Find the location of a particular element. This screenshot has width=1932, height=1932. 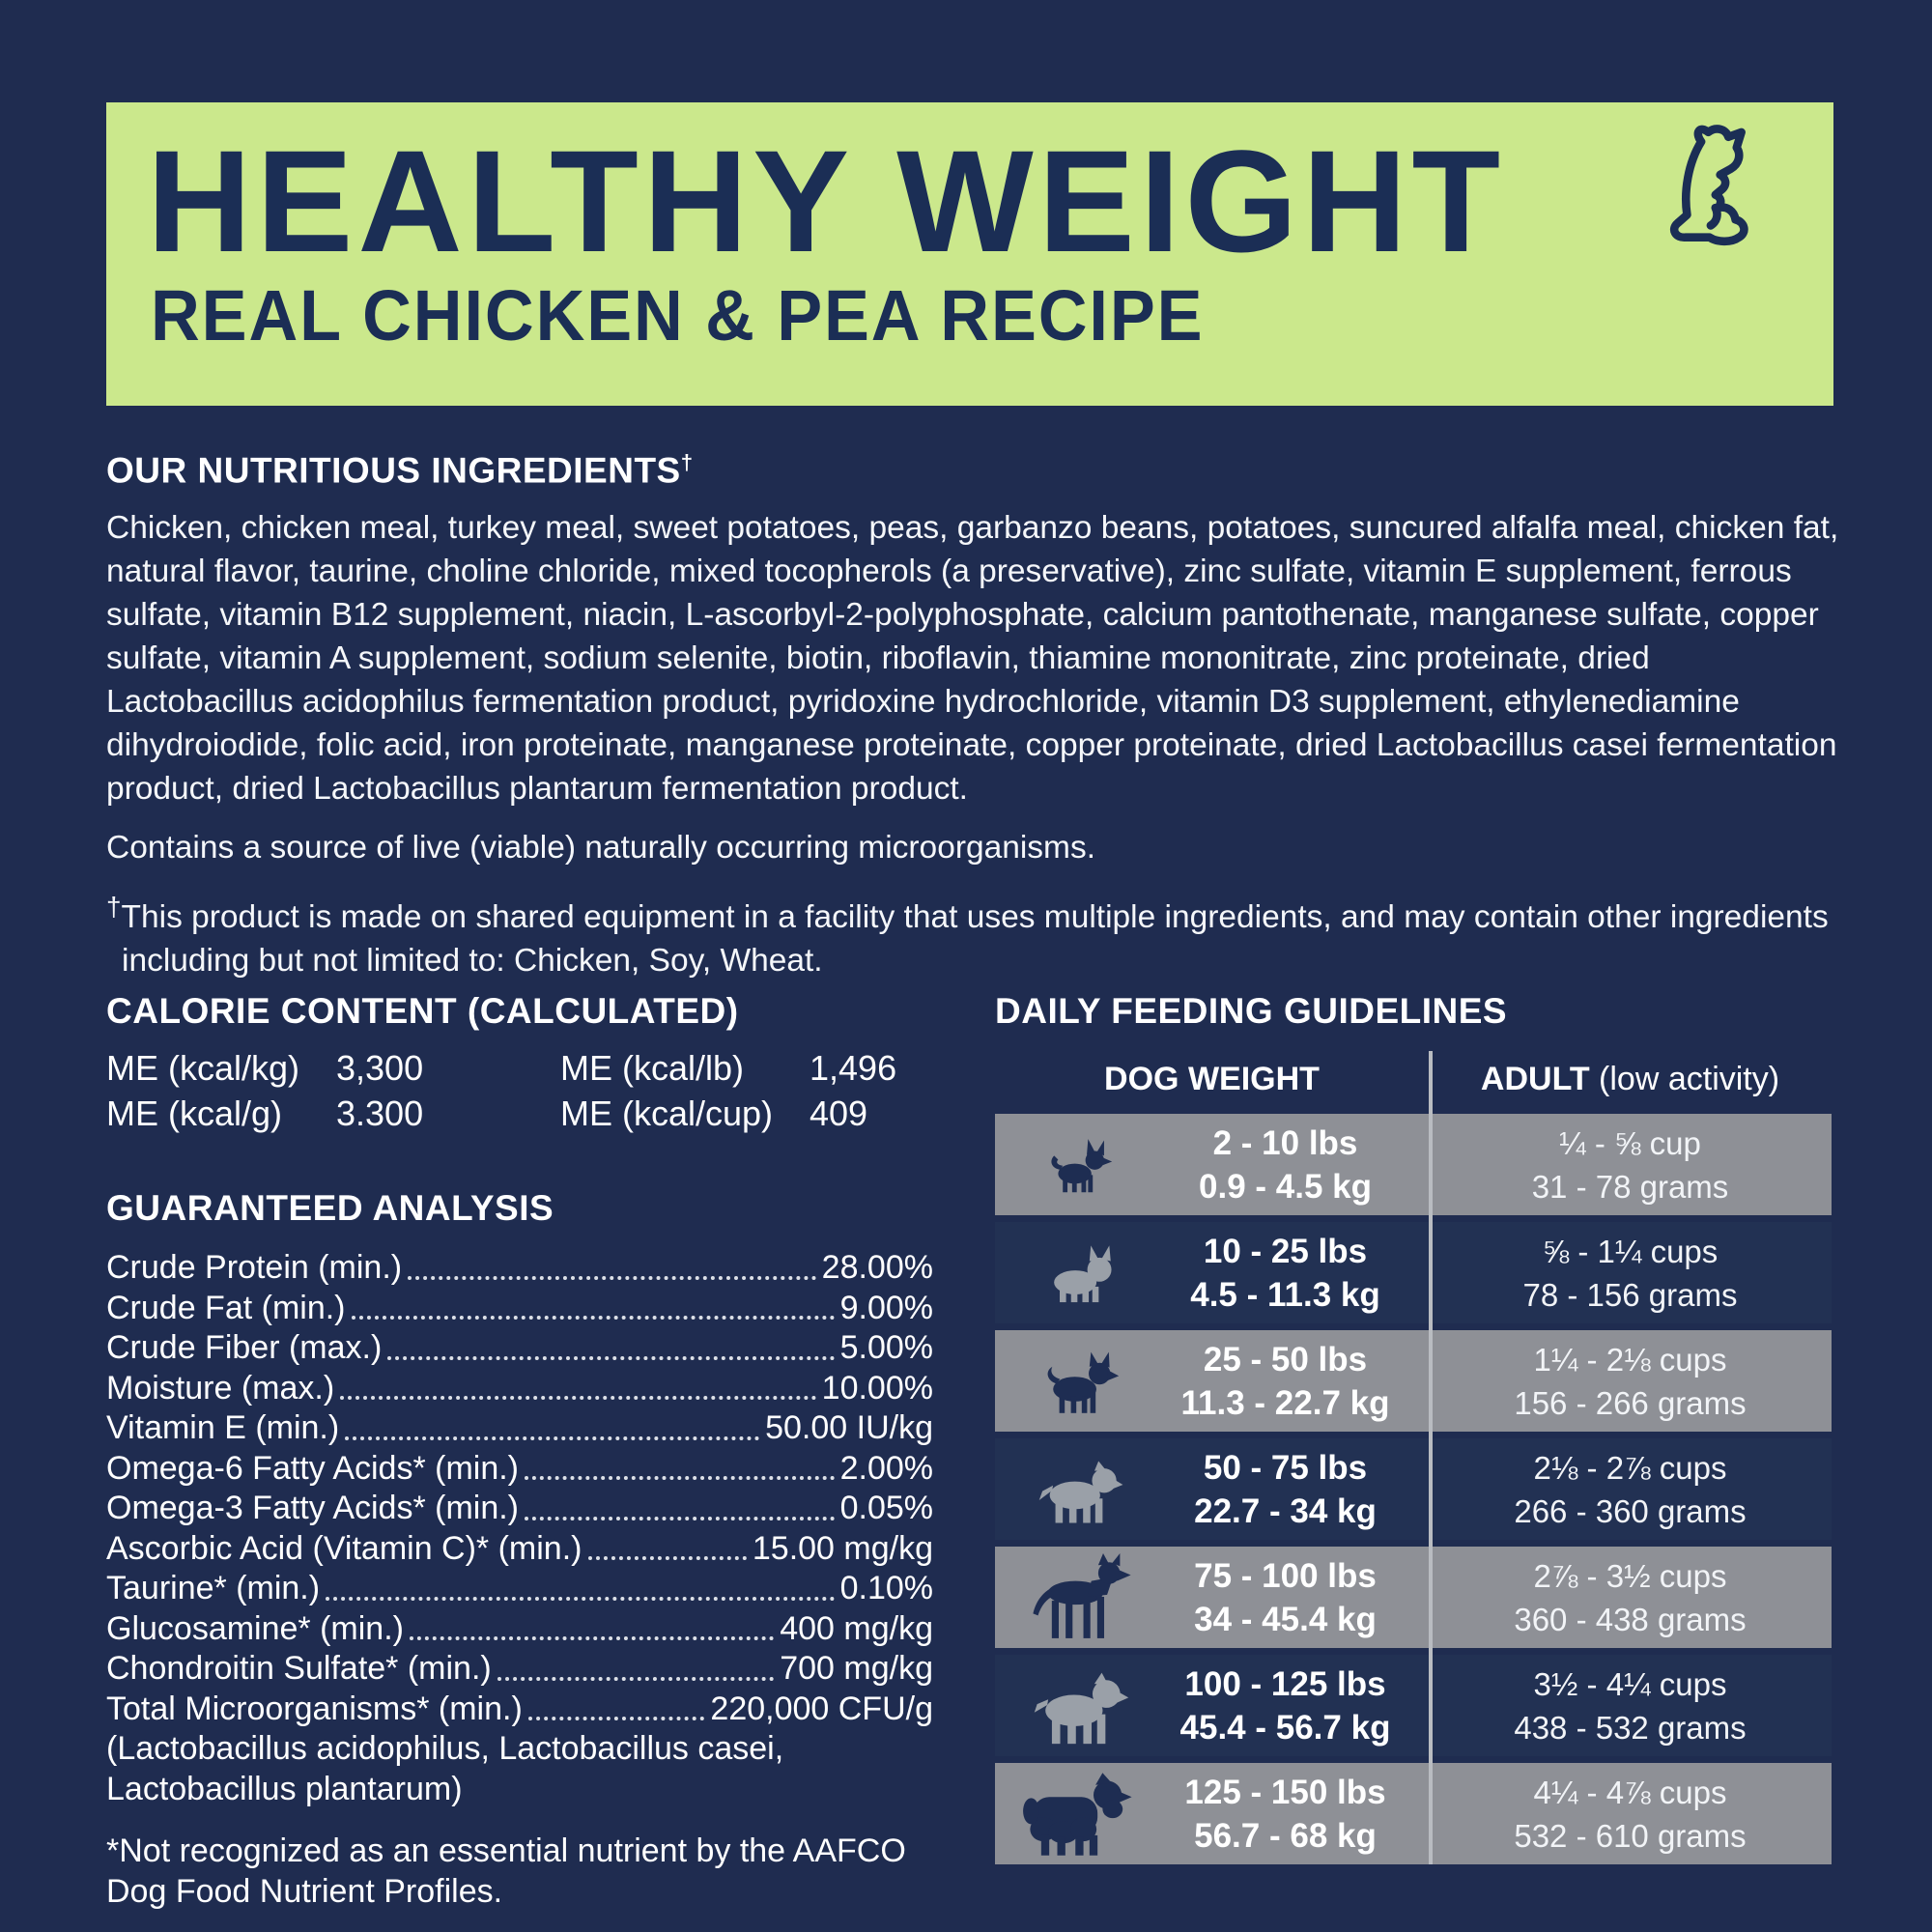

amount-cups: 2⅞ - 3½ cups is located at coordinates (1630, 1575).